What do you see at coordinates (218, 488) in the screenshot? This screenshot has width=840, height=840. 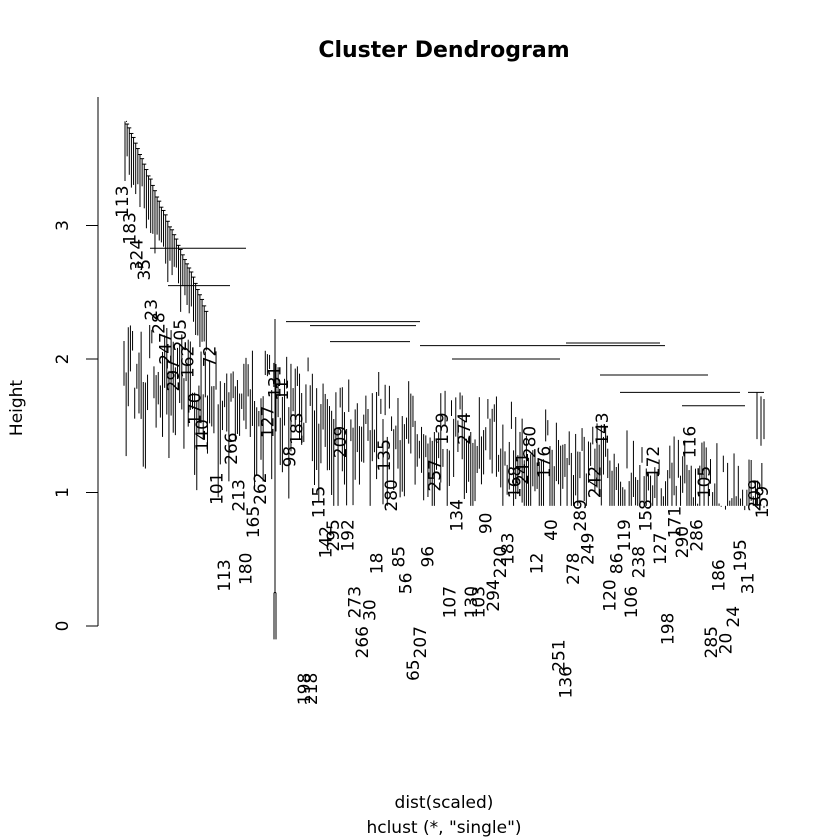 I see `leaf-label: 101` at bounding box center [218, 488].